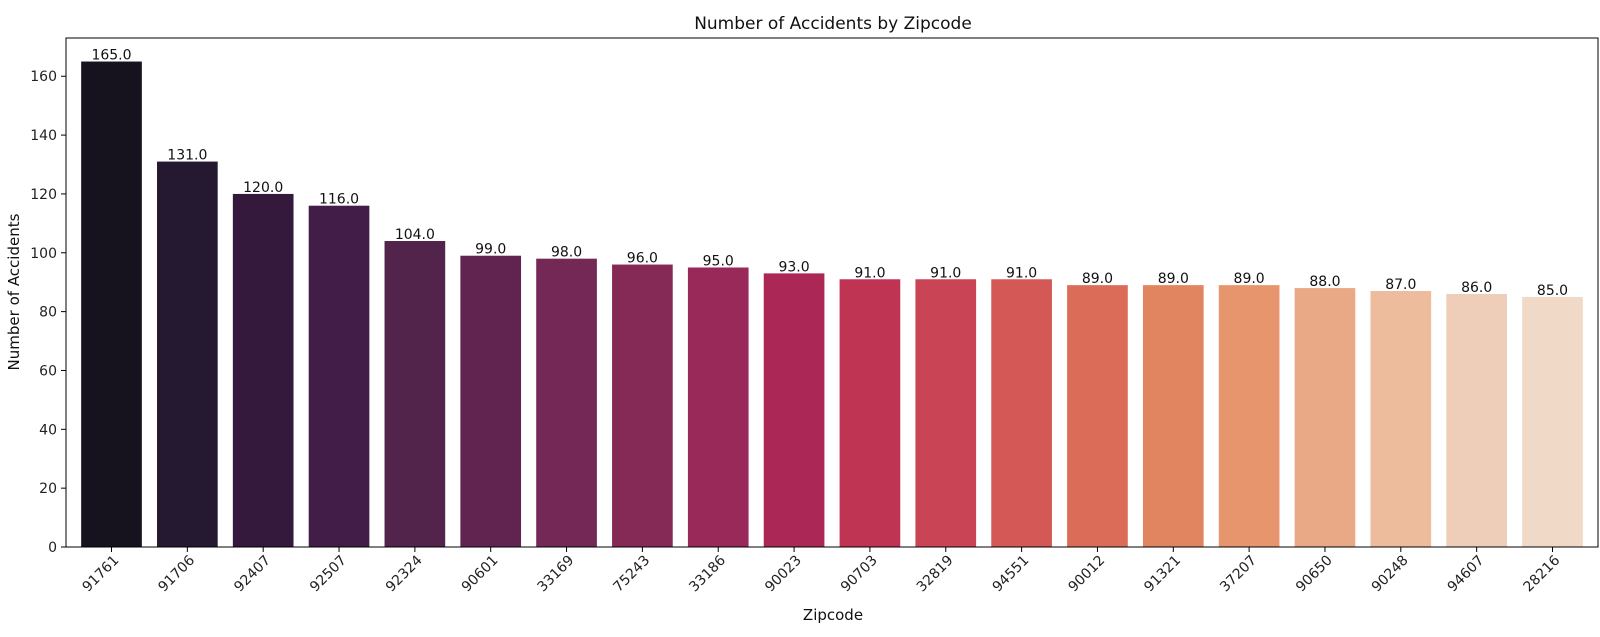 The image size is (1600, 637). What do you see at coordinates (642, 259) in the screenshot?
I see `value-label-75243: 96.0` at bounding box center [642, 259].